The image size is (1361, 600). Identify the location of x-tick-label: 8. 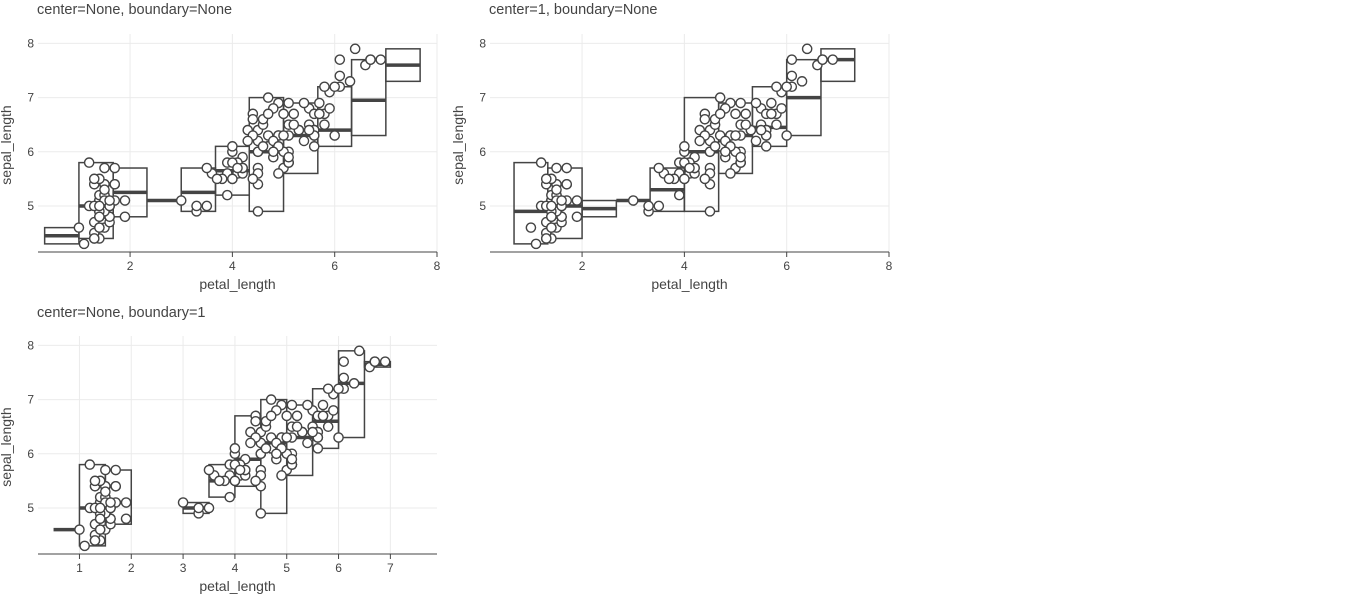
(437, 266).